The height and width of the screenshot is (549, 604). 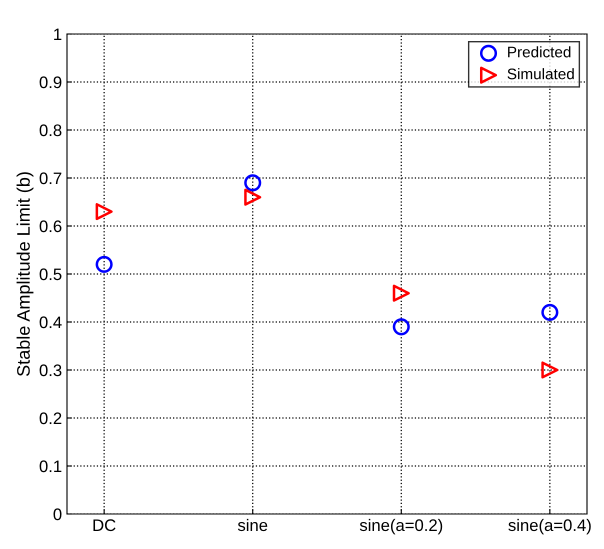 What do you see at coordinates (51, 130) in the screenshot?
I see `y-tick-label: 0.8` at bounding box center [51, 130].